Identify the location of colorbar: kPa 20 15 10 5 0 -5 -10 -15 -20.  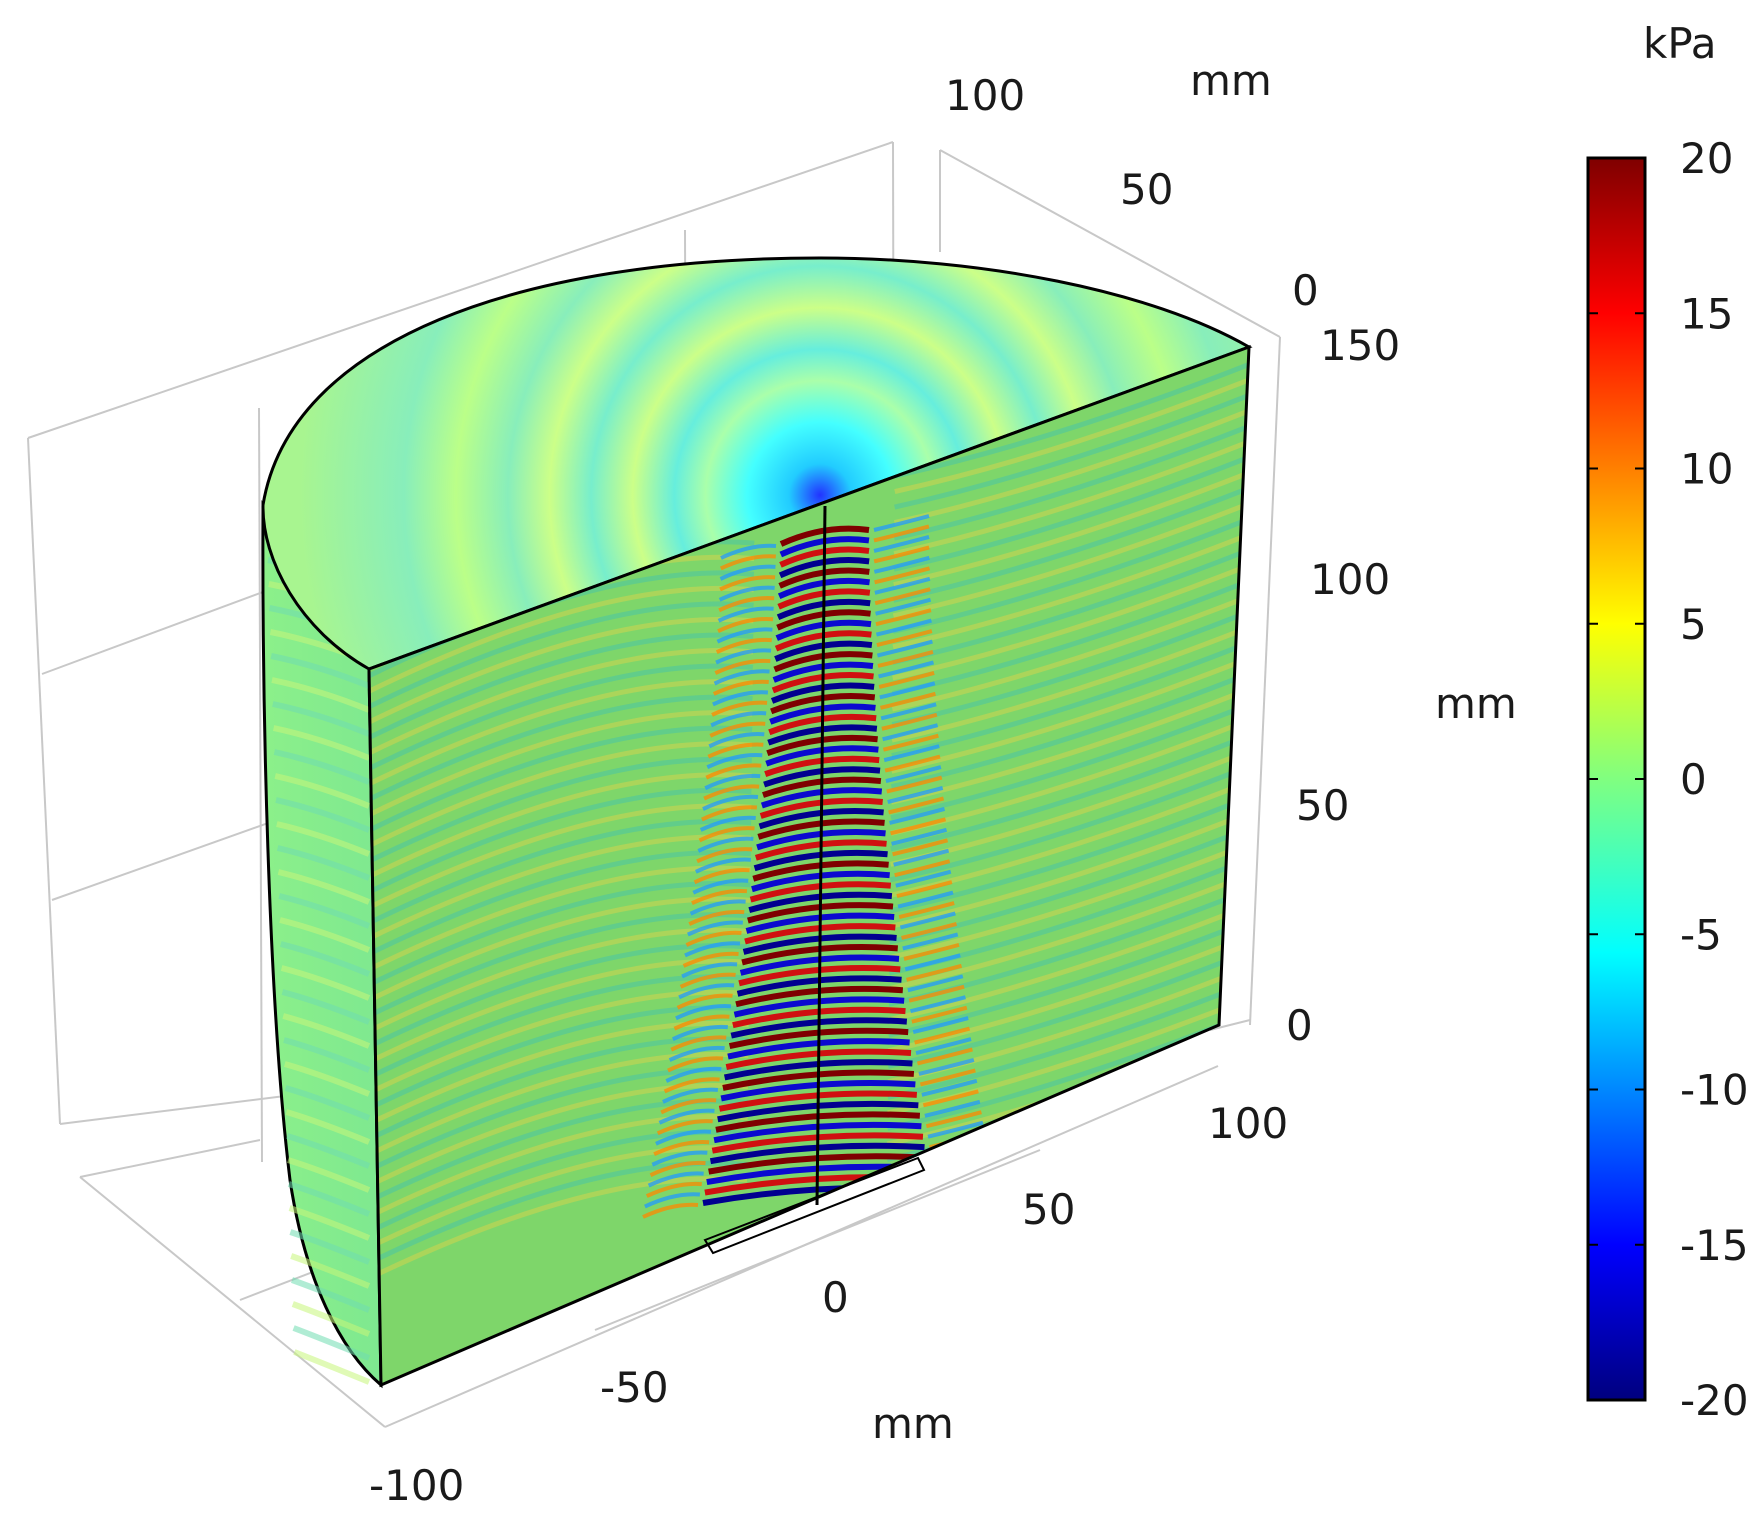
(1667, 722).